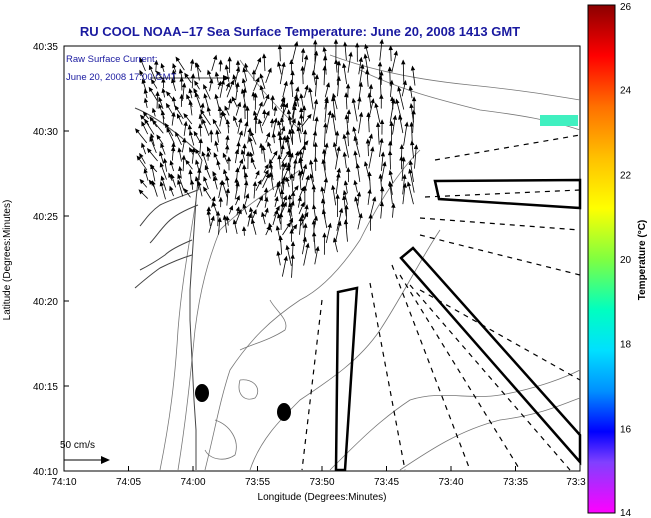 This screenshot has width=651, height=518. Describe the element at coordinates (45, 387) in the screenshot. I see `y-tick-label: 40:15` at that location.